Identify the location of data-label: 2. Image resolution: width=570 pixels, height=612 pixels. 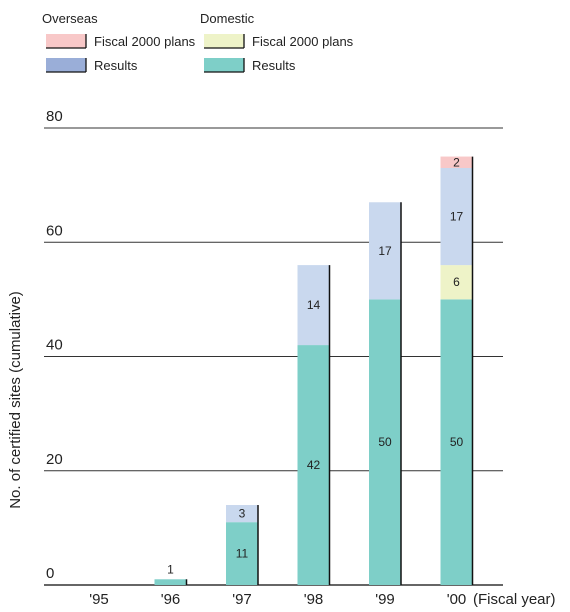
(456, 162).